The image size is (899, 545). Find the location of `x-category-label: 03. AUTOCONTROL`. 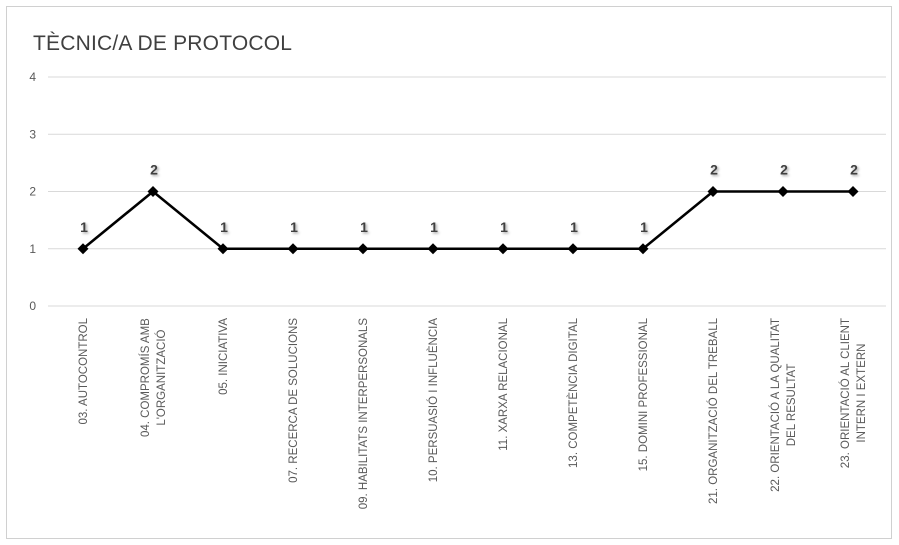

x-category-label: 03. AUTOCONTROL is located at coordinates (84, 370).